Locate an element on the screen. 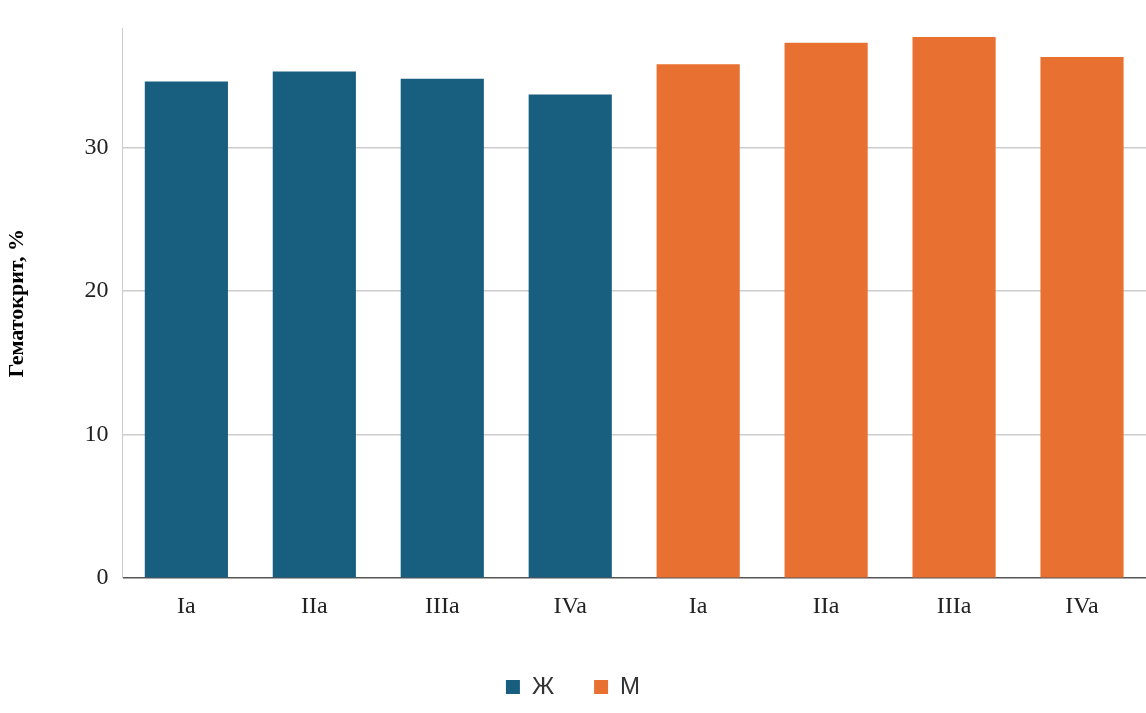  legend-label: Ж is located at coordinates (543, 685).